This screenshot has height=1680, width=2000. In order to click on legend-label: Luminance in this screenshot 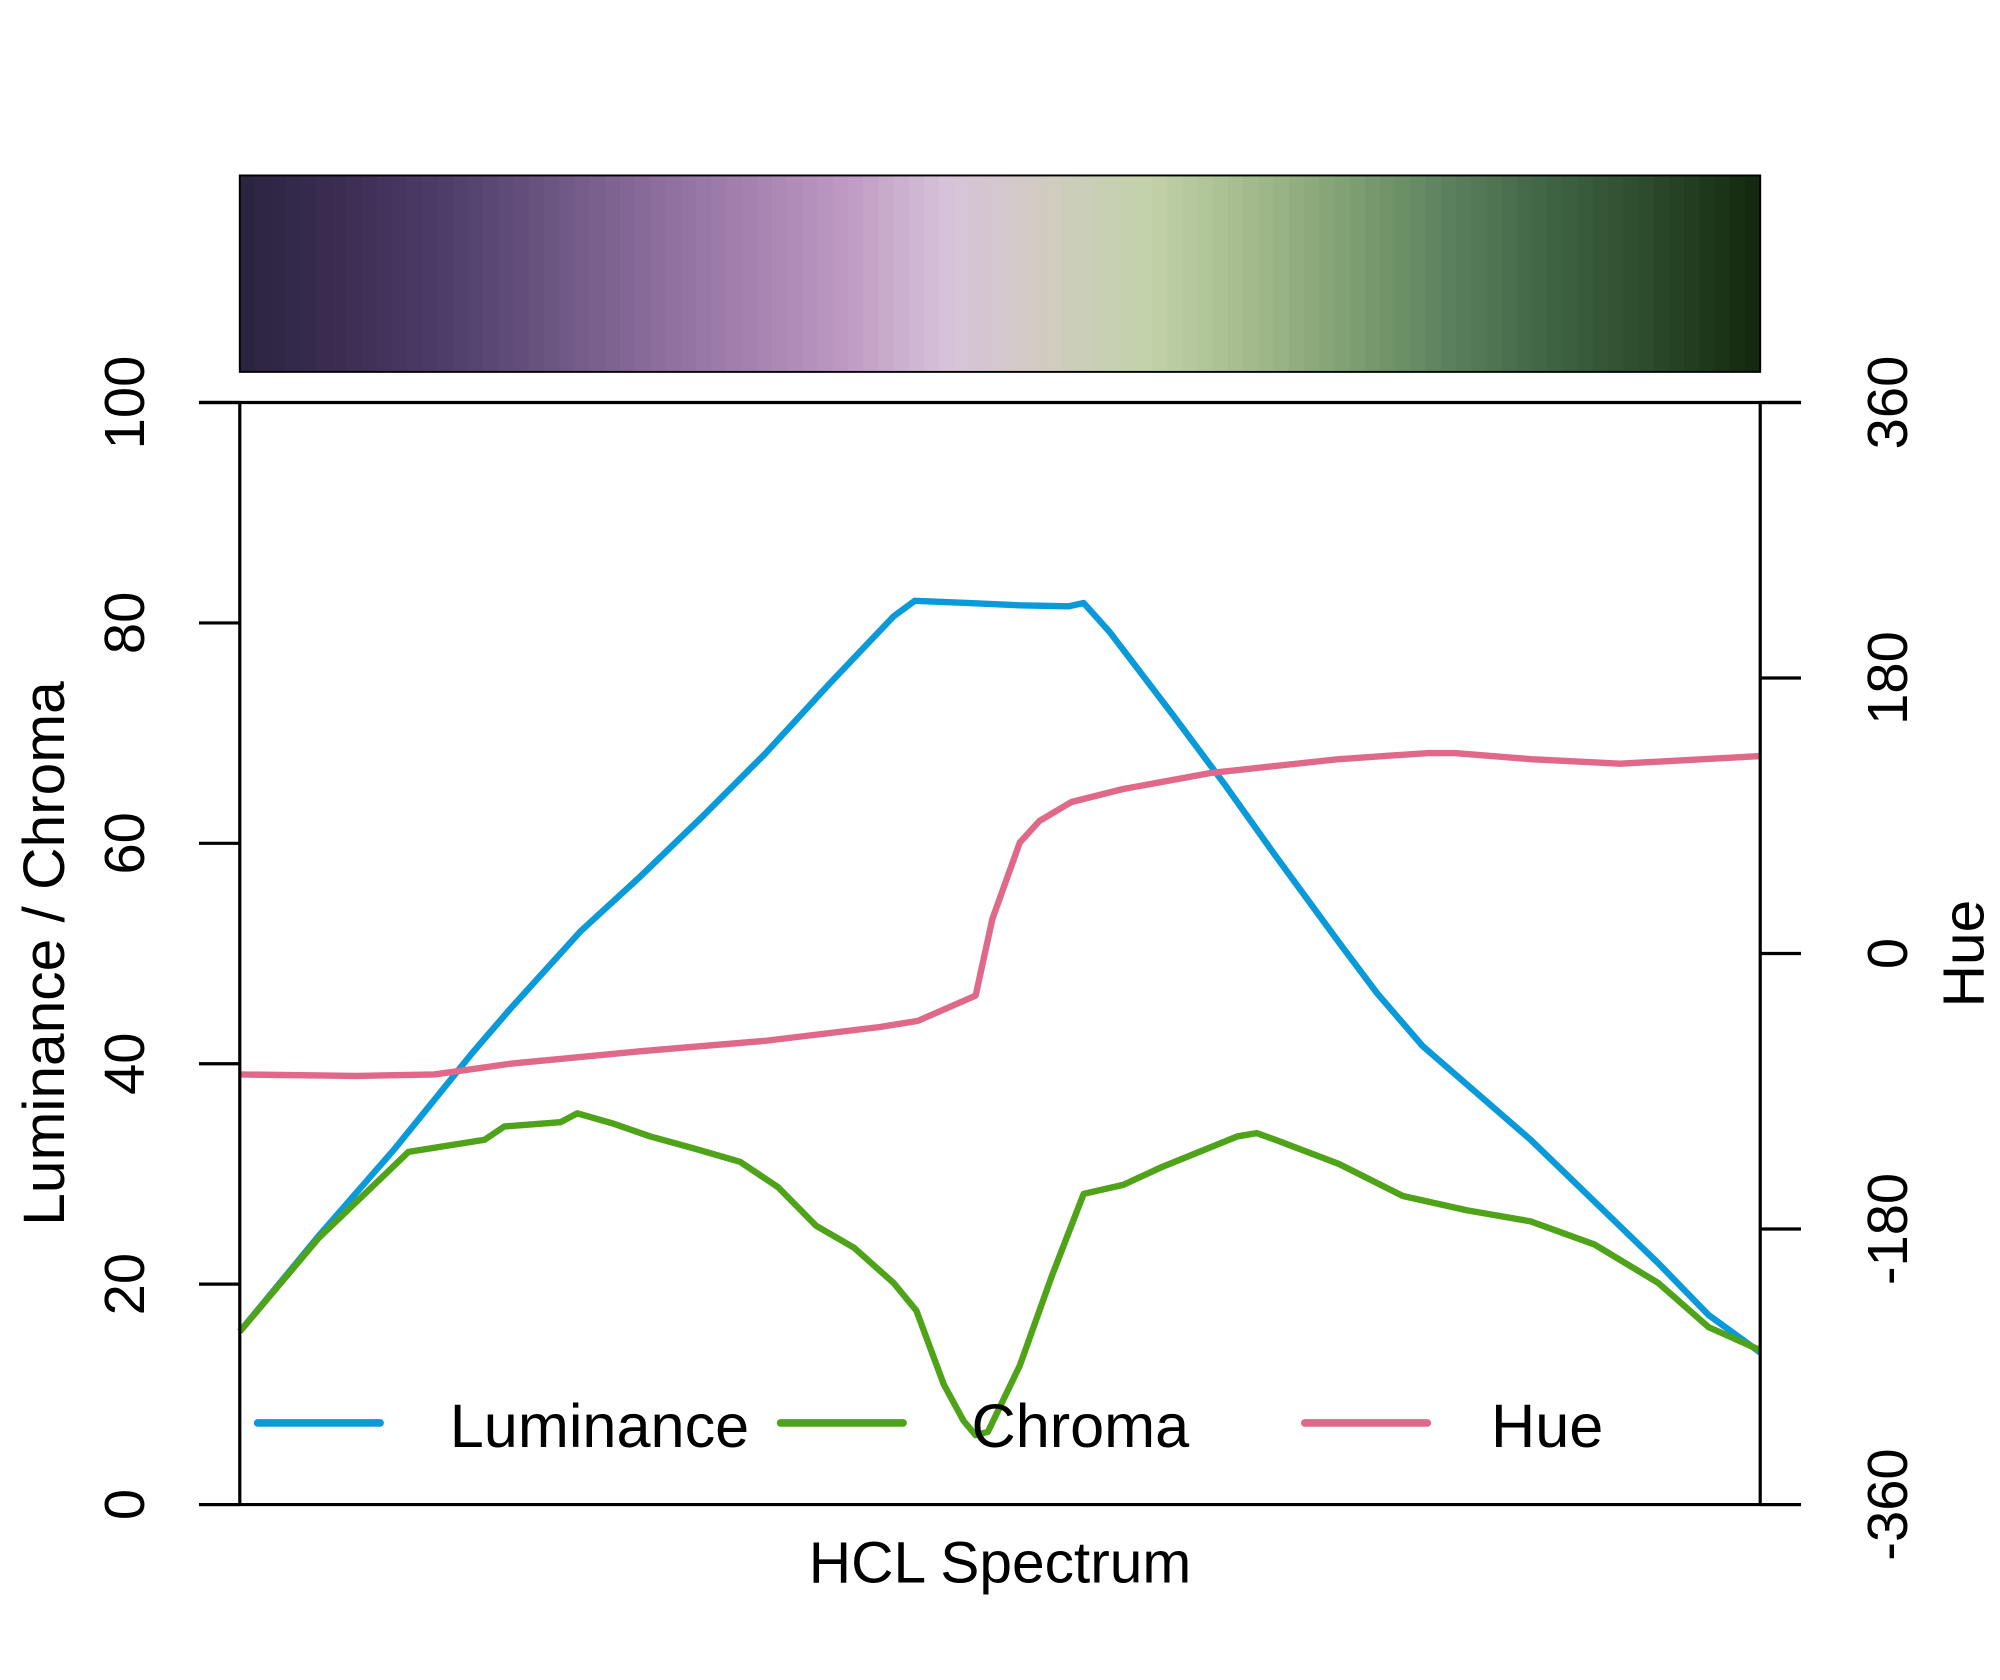, I will do `click(600, 1426)`.